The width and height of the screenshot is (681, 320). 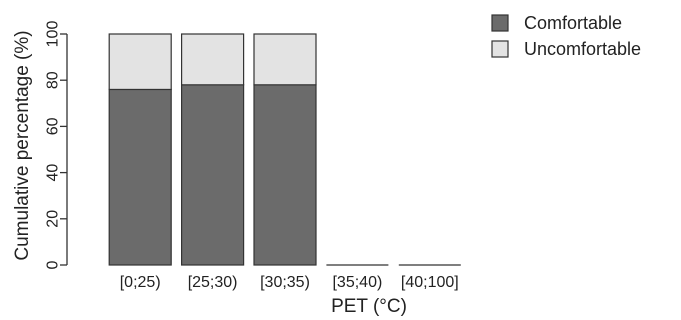 I want to click on y-tick-label: 100, so click(x=53, y=34).